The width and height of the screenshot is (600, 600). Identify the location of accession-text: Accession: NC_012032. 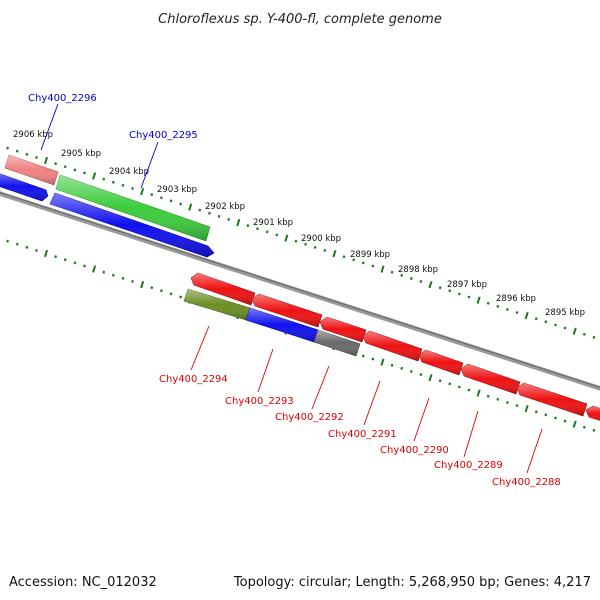
(83, 582).